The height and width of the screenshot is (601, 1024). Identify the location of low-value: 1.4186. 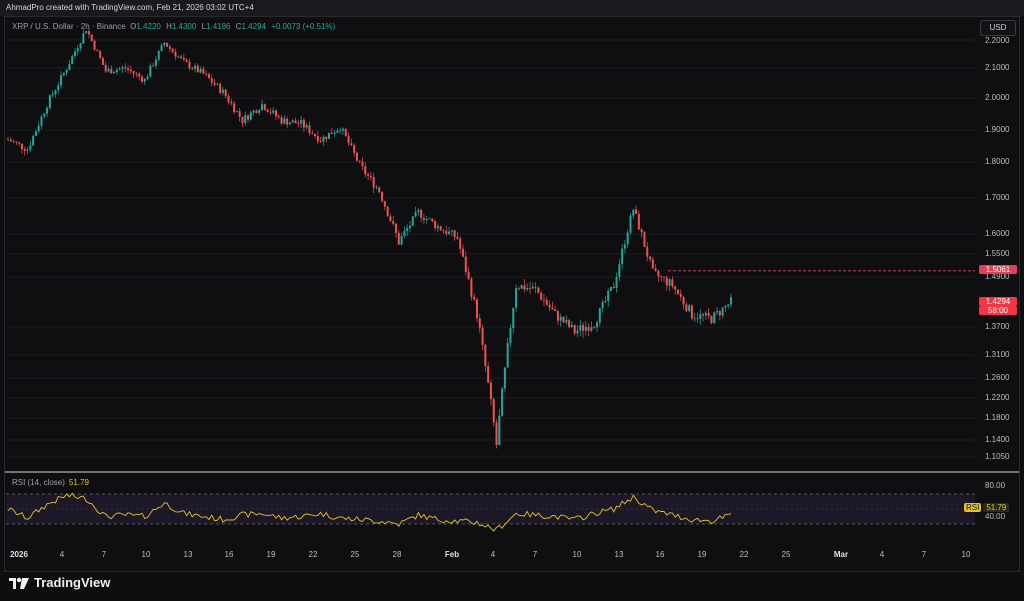
(218, 26).